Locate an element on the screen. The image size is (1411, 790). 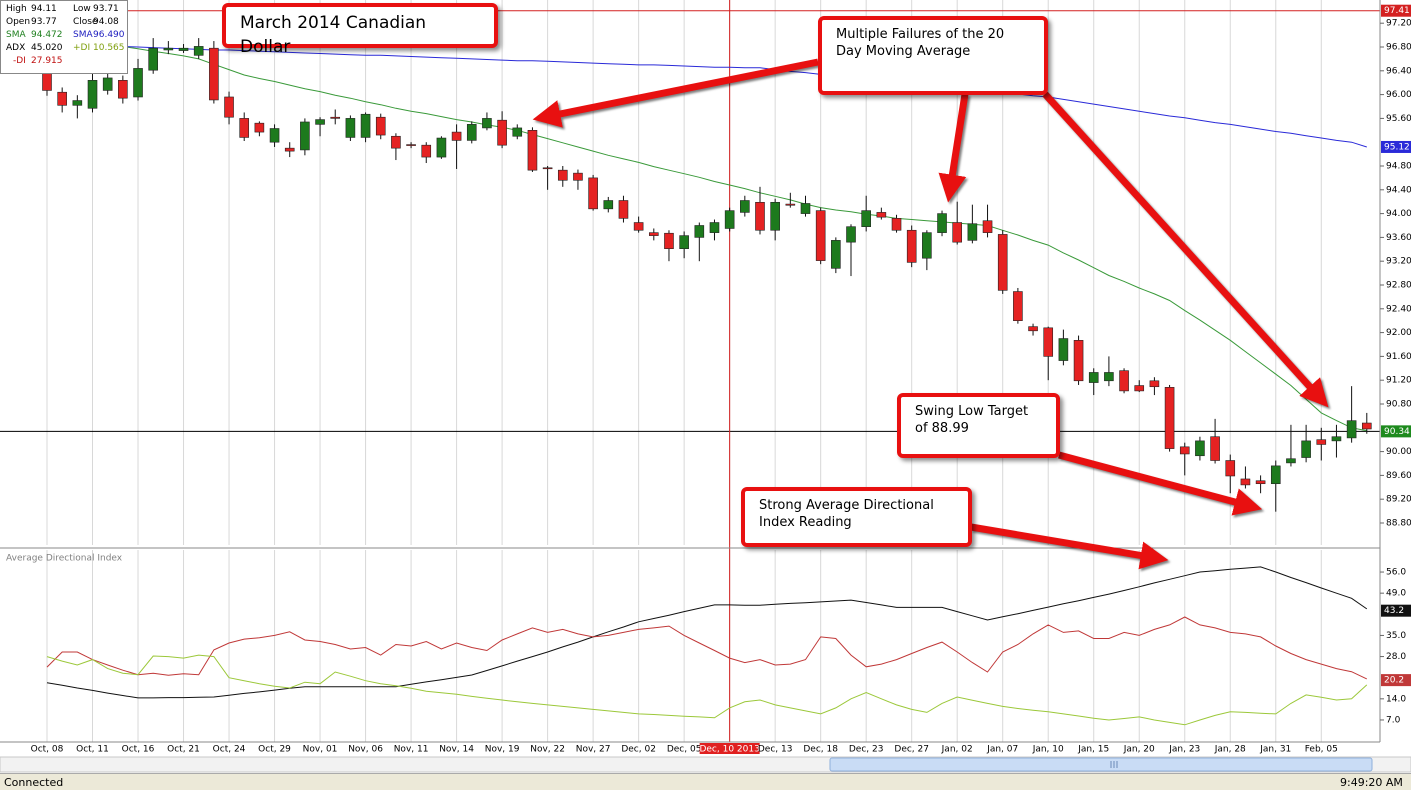
y-tick-label: 92.80 is located at coordinates (1398, 285).